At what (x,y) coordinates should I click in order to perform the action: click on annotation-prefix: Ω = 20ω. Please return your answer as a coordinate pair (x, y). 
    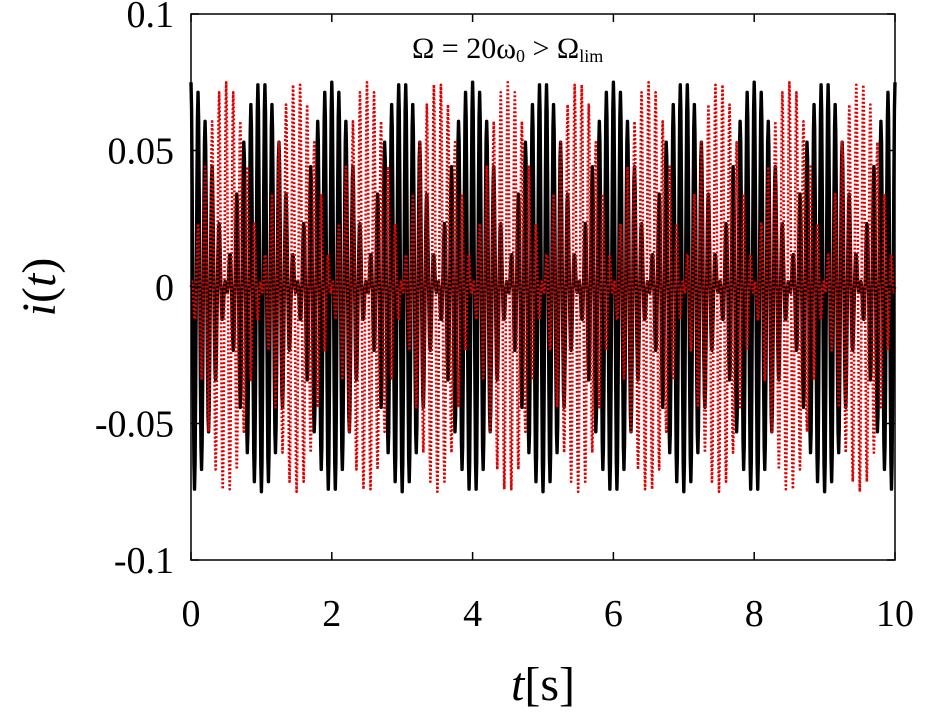
    Looking at the image, I should click on (464, 48).